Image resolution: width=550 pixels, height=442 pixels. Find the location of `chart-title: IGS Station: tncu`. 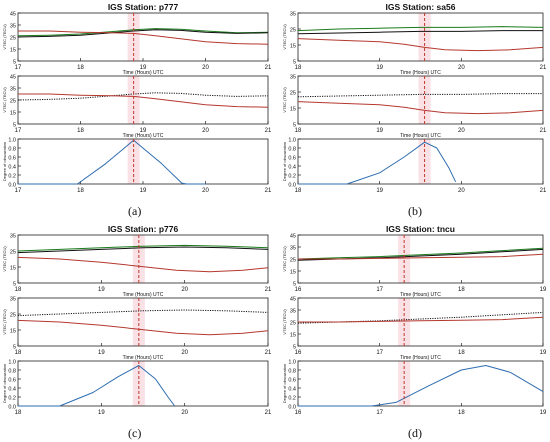

chart-title: IGS Station: tncu is located at coordinates (420, 229).